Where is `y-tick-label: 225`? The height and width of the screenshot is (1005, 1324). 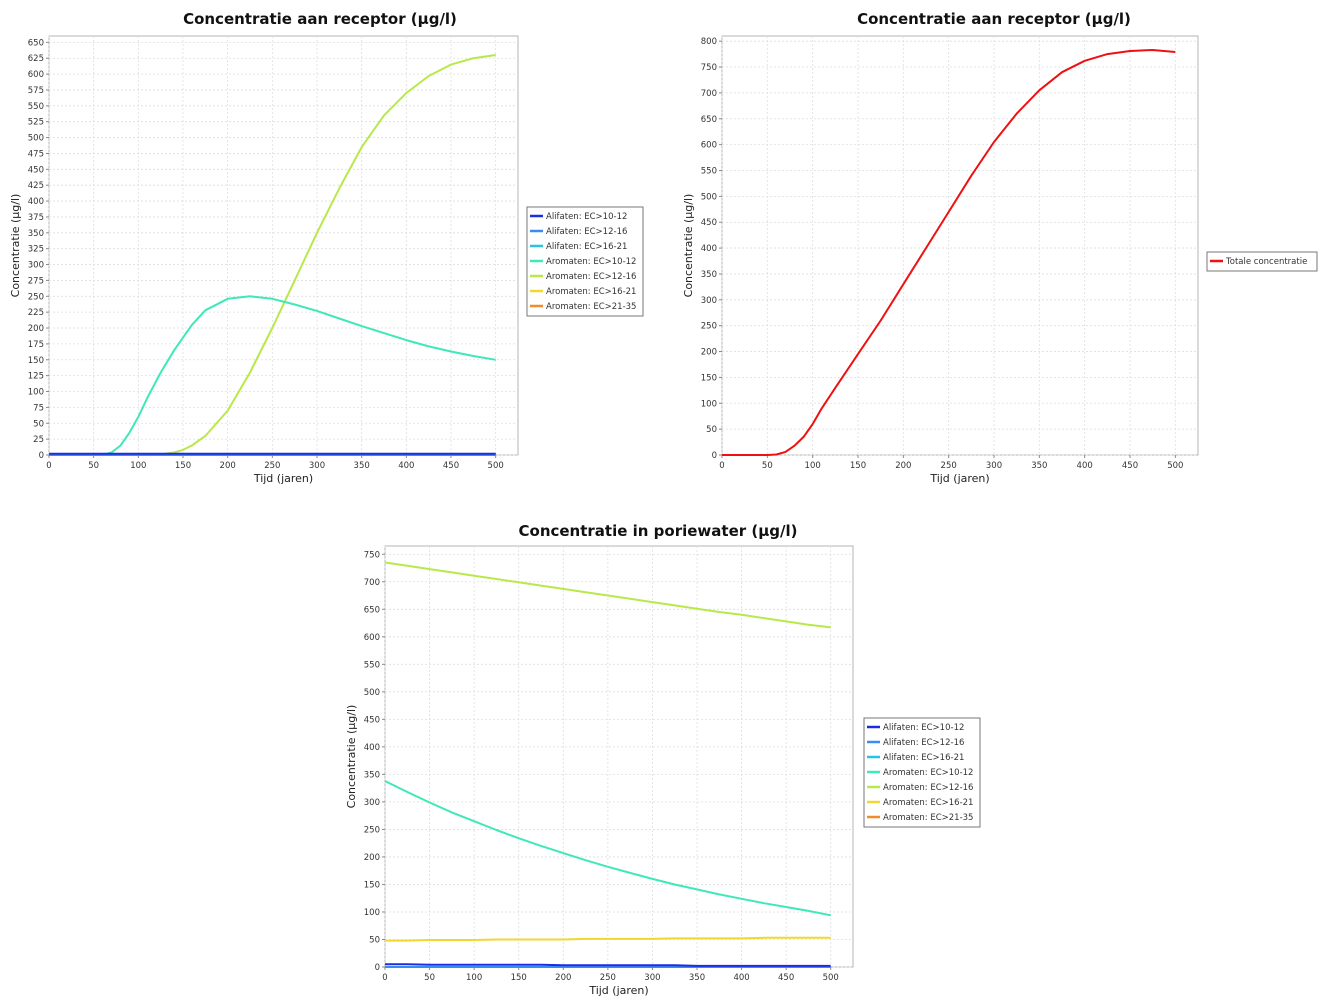 y-tick-label: 225 is located at coordinates (36, 313).